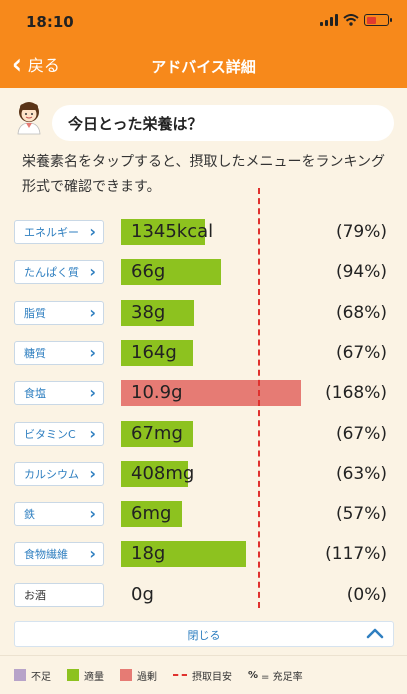 This screenshot has width=407, height=694. I want to click on chevron-left-icon: ‹, so click(17, 64).